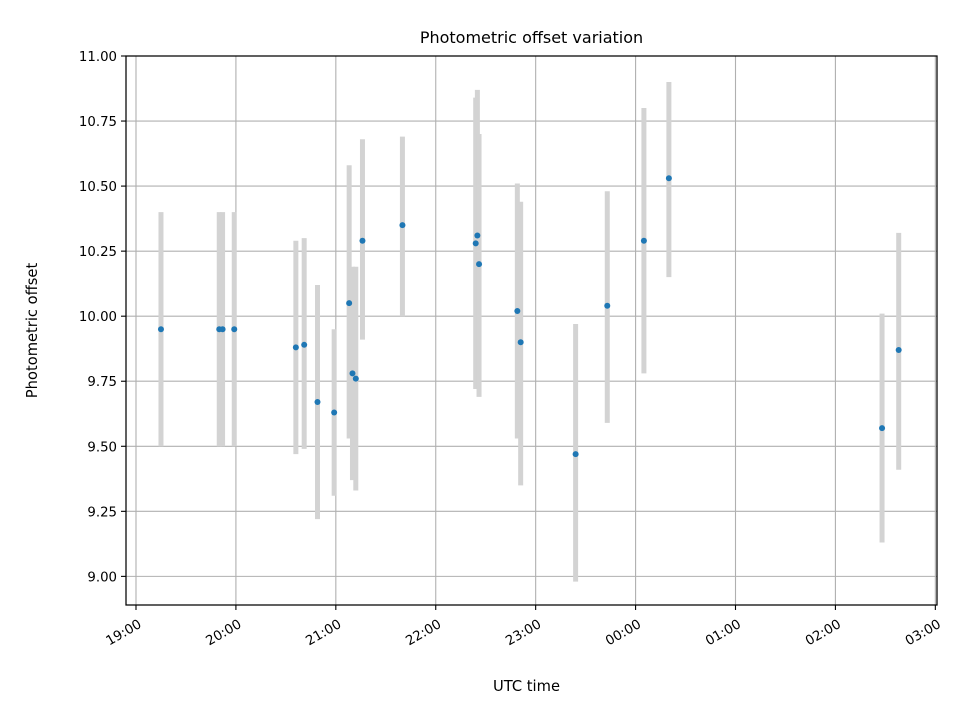 This screenshot has width=960, height=720. I want to click on y-tick-label: 10.00, so click(98, 317).